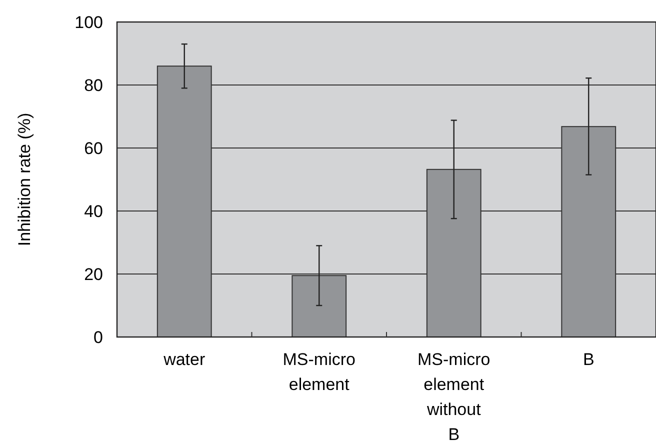 Image resolution: width=656 pixels, height=441 pixels. I want to click on y-tick-label: 100, so click(88, 22).